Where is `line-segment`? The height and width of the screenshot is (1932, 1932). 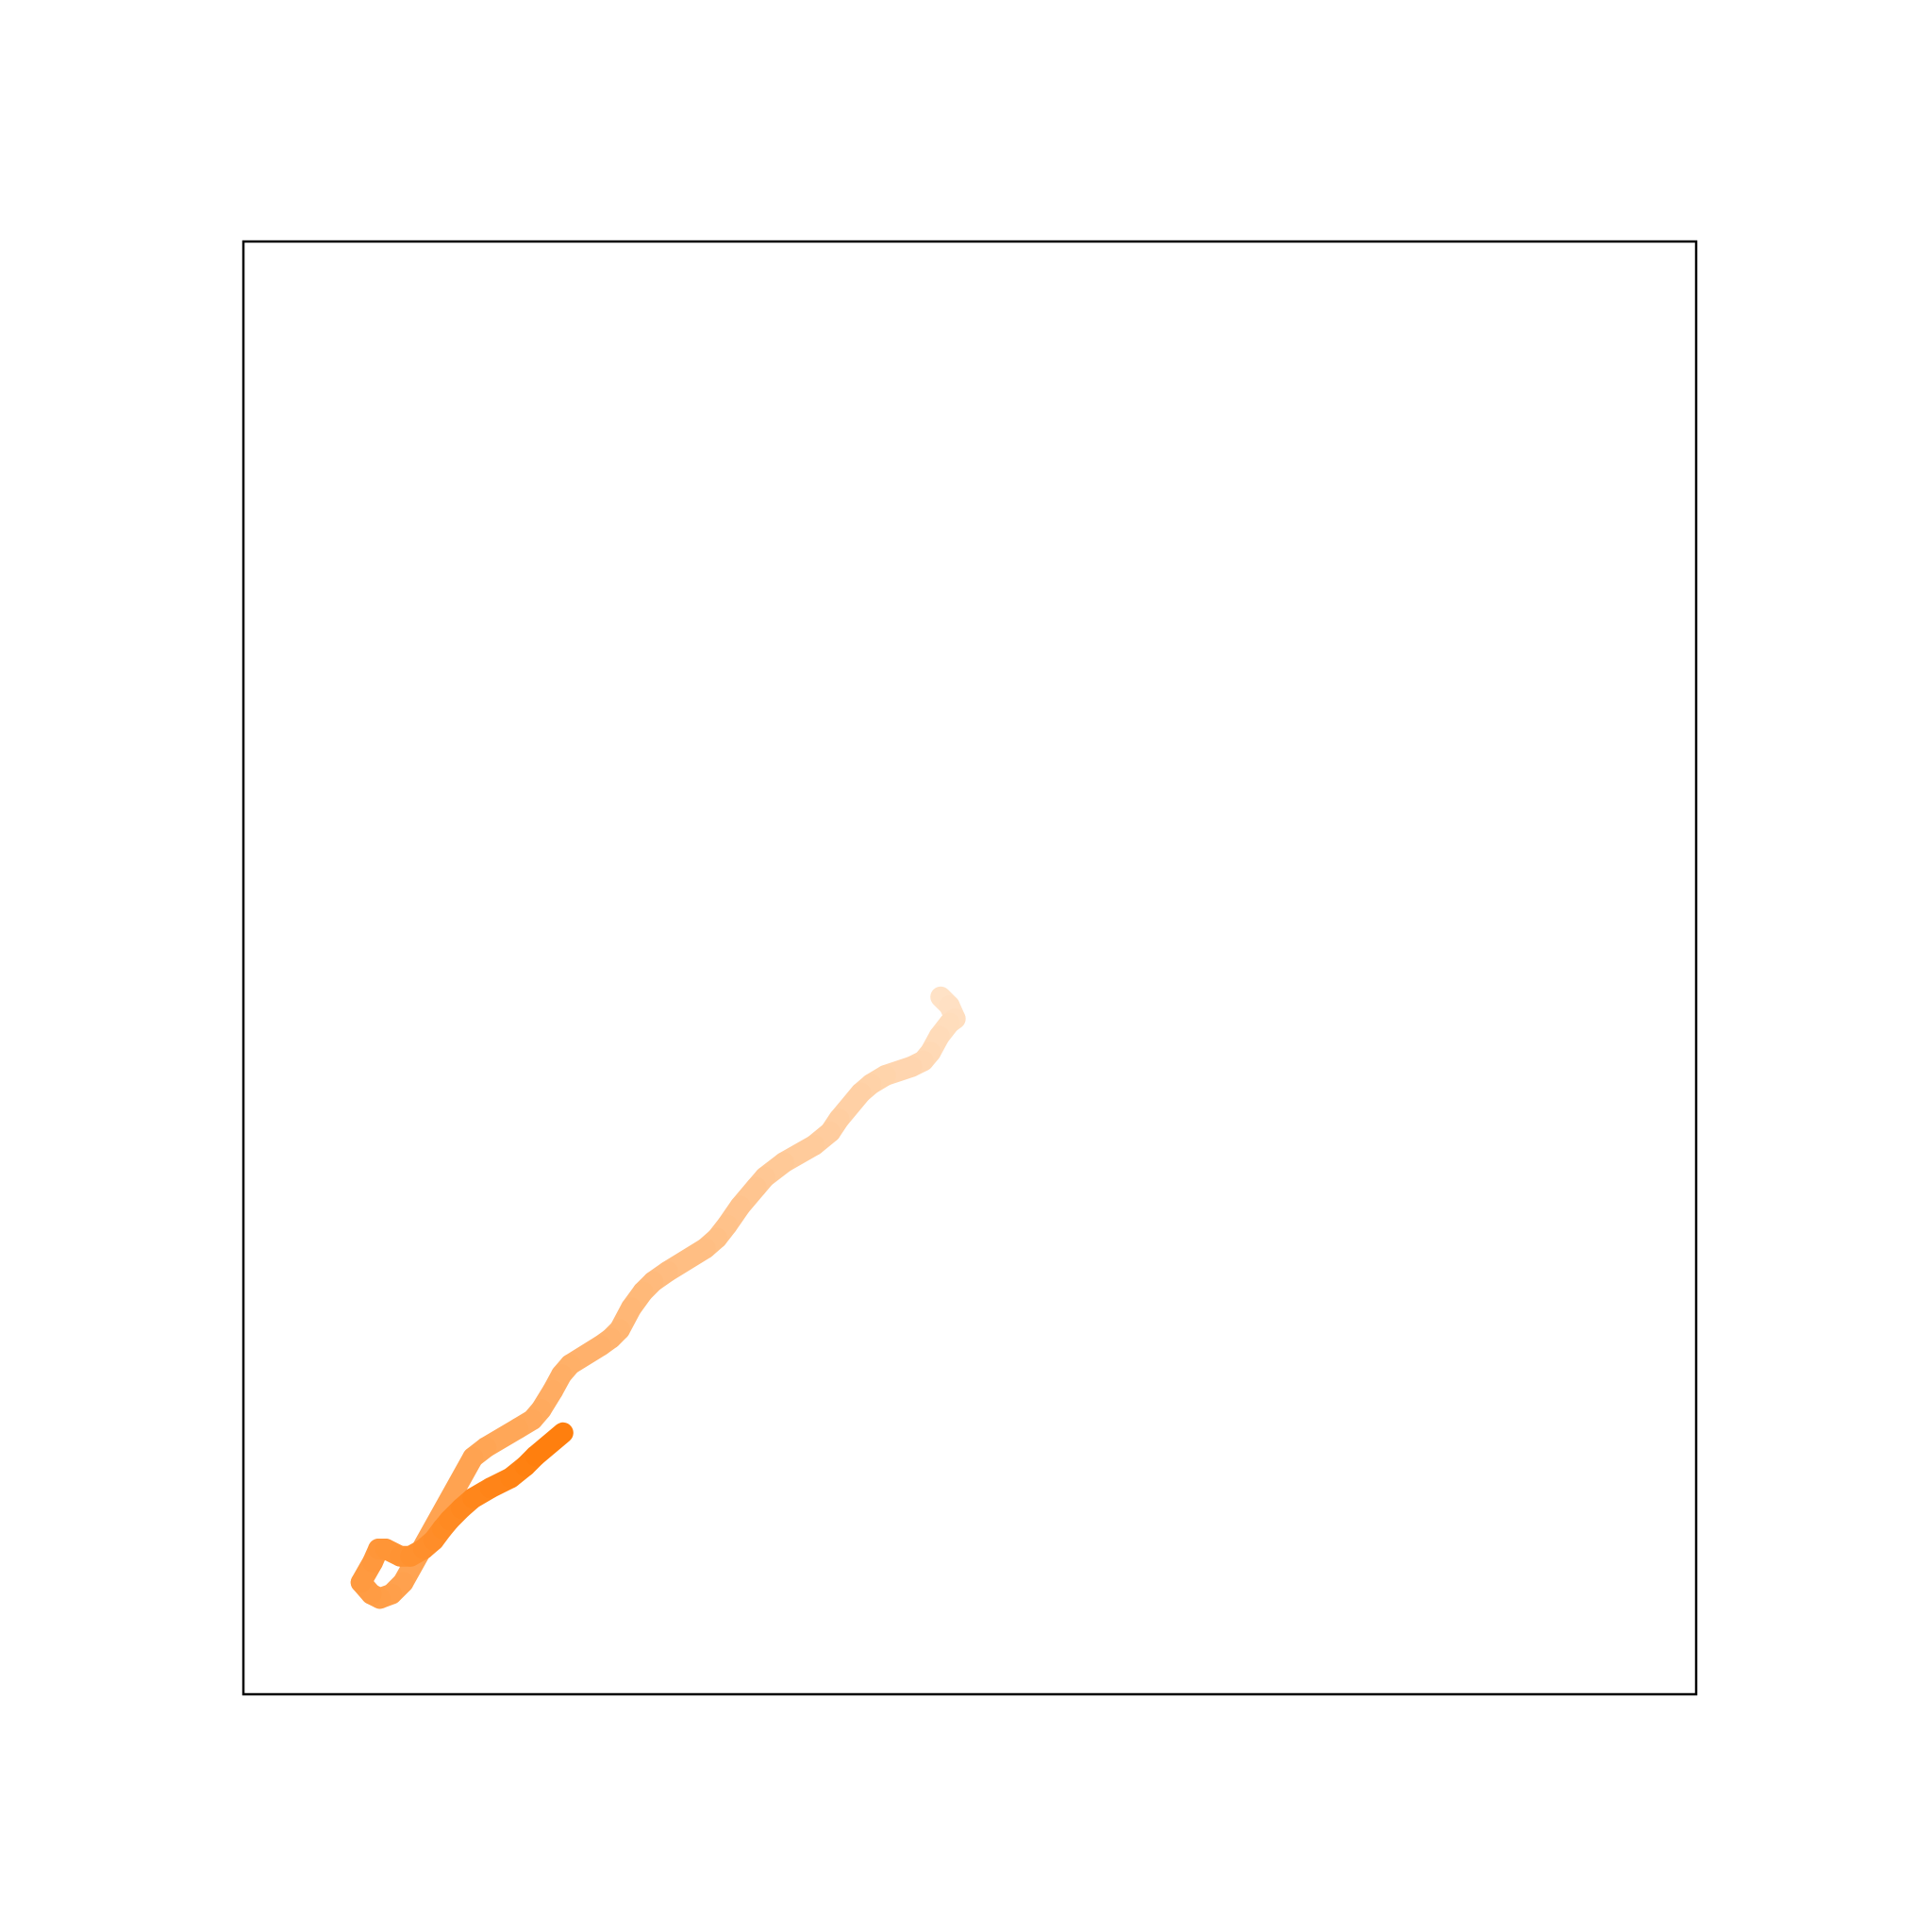
line-segment is located at coordinates (550, 1444).